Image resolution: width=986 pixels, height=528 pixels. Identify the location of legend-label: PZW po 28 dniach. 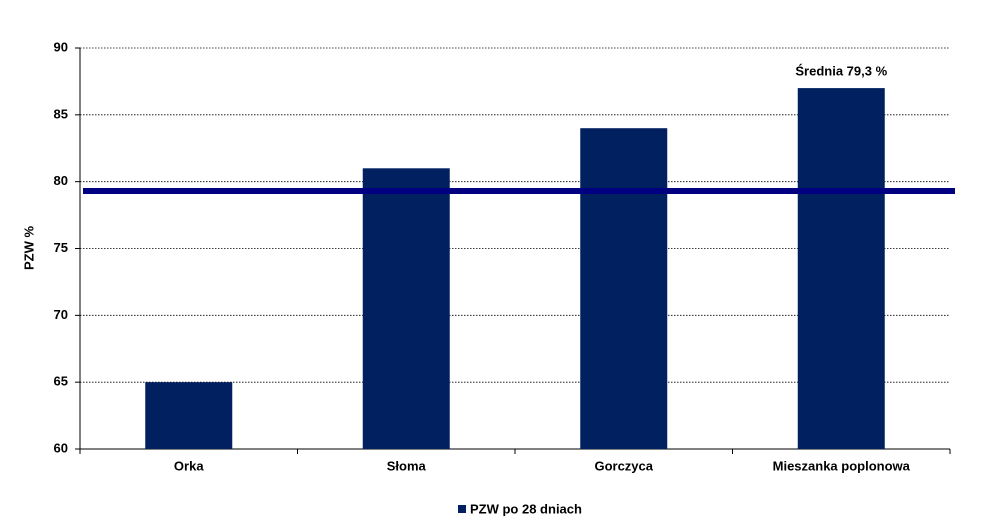
(526, 508).